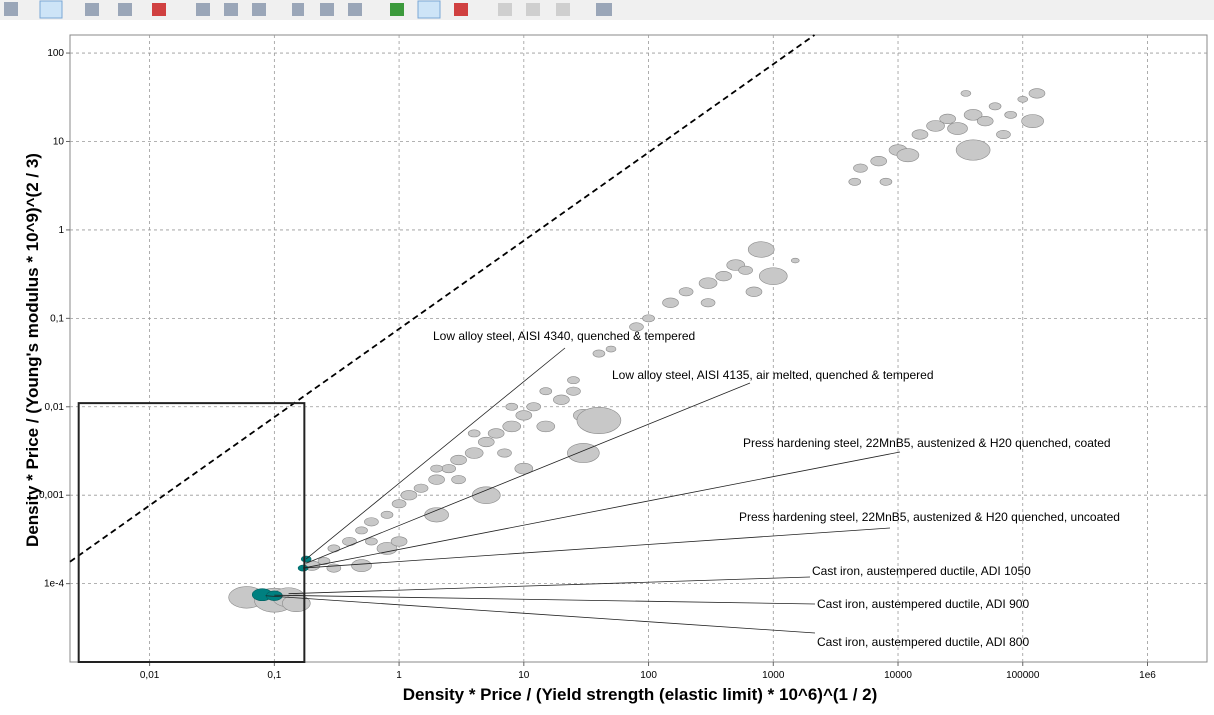 Image resolution: width=1214 pixels, height=715 pixels. Describe the element at coordinates (1023, 675) in the screenshot. I see `x-tick-label: 100000` at that location.